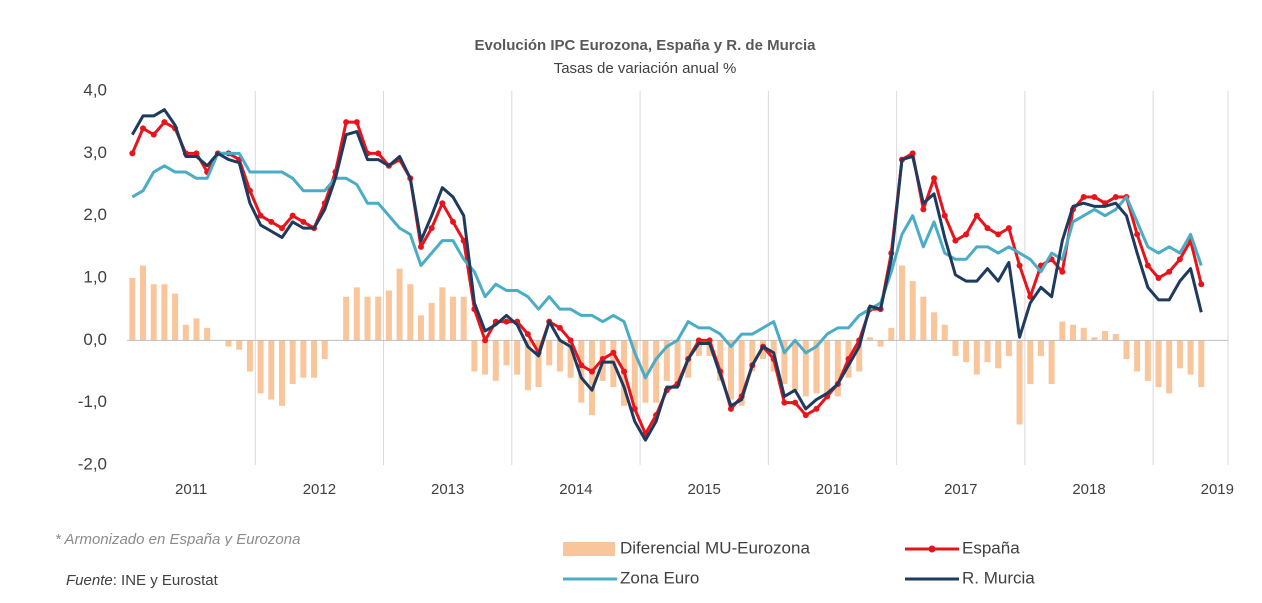 The image size is (1262, 603). I want to click on x-tick-label: 2019, so click(1217, 489).